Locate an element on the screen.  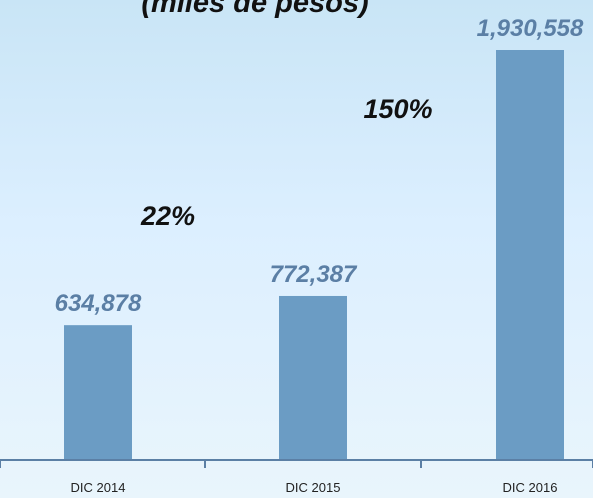
x-tick-labels: DIC 2014 DIC 2015 DIC 2016 is located at coordinates (314, 487).